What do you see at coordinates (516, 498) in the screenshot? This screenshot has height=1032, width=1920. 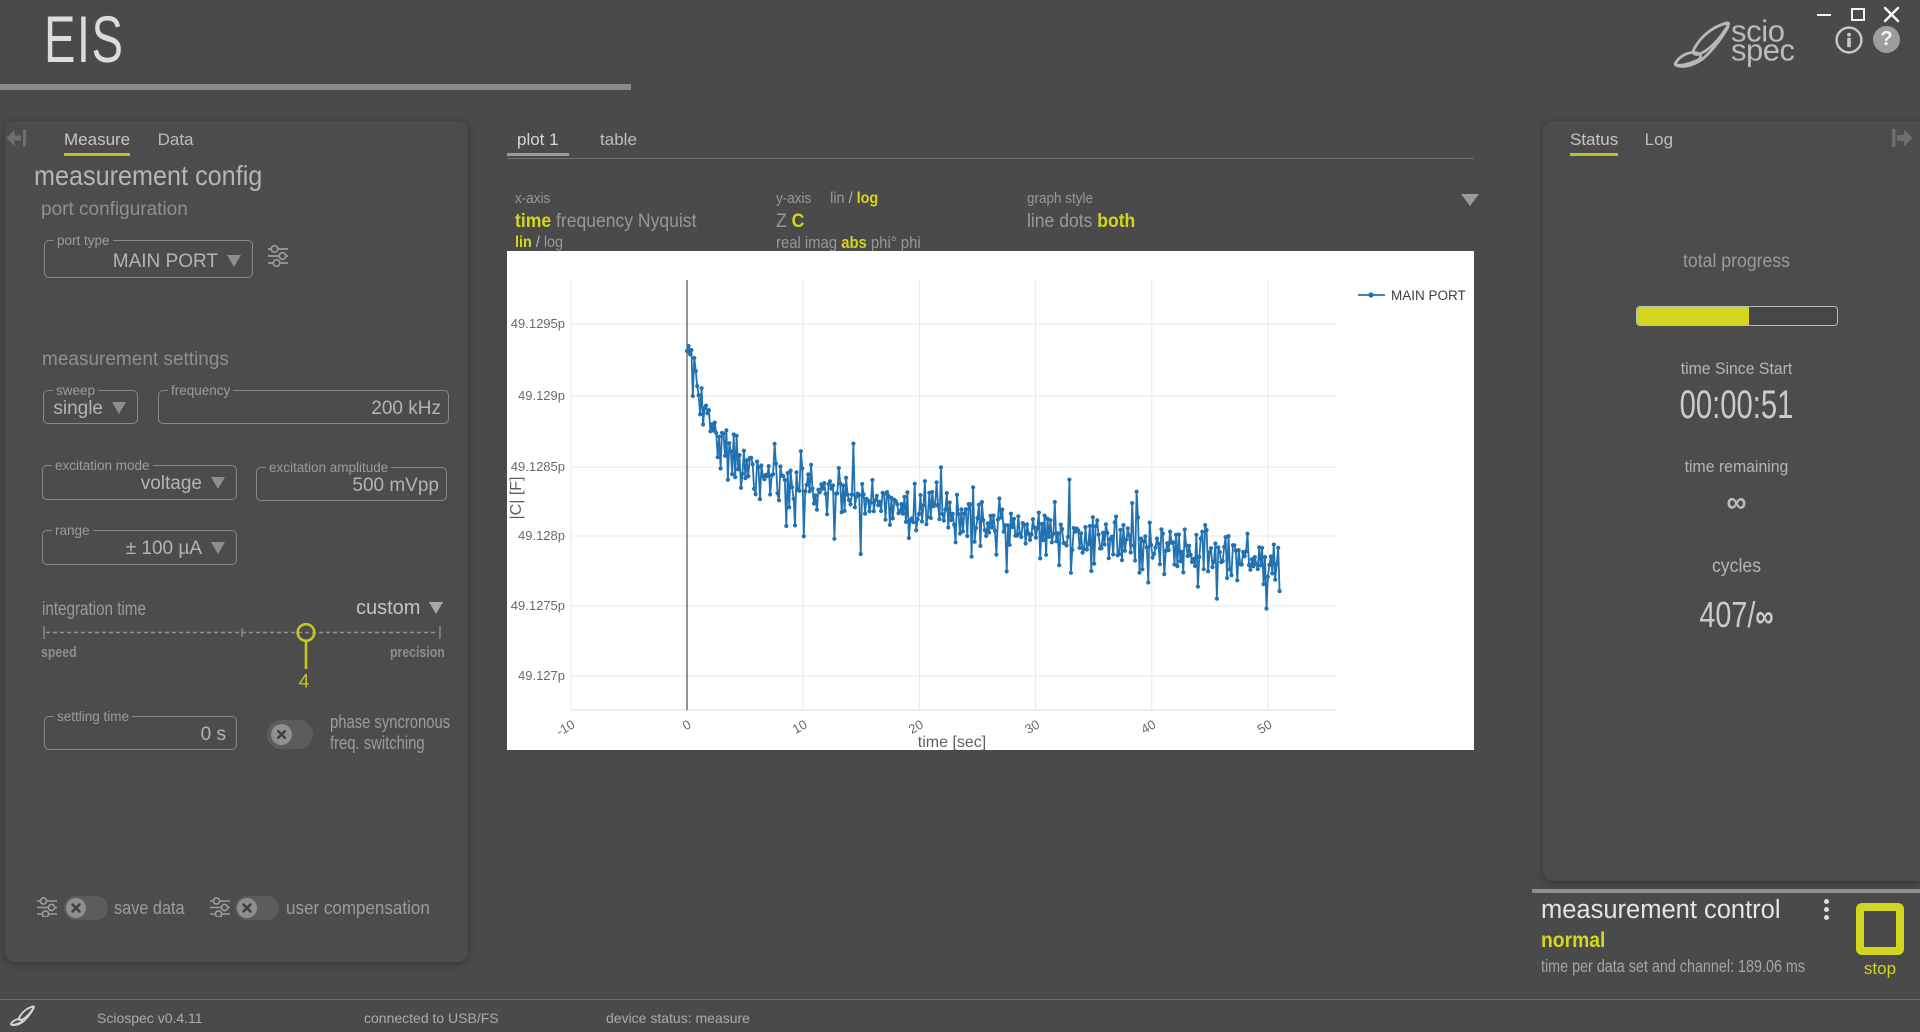 I see `svg-text: |C| [F]` at bounding box center [516, 498].